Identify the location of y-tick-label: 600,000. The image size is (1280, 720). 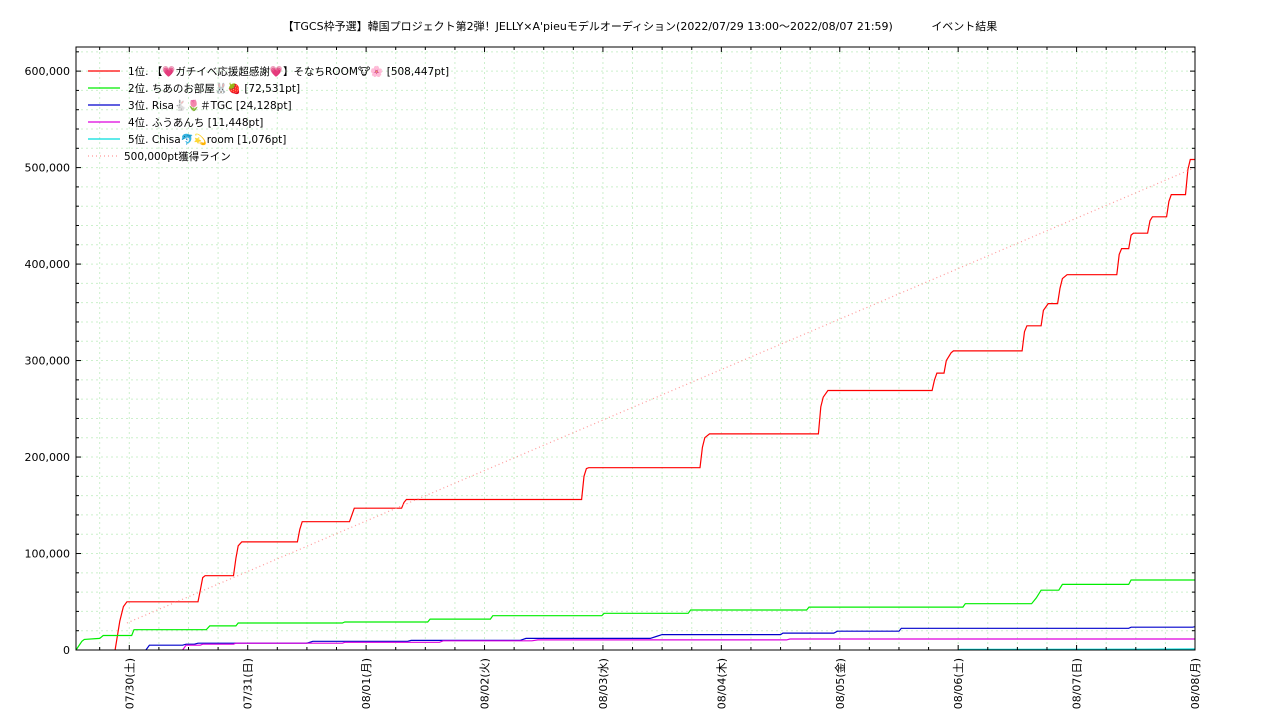
(48, 71).